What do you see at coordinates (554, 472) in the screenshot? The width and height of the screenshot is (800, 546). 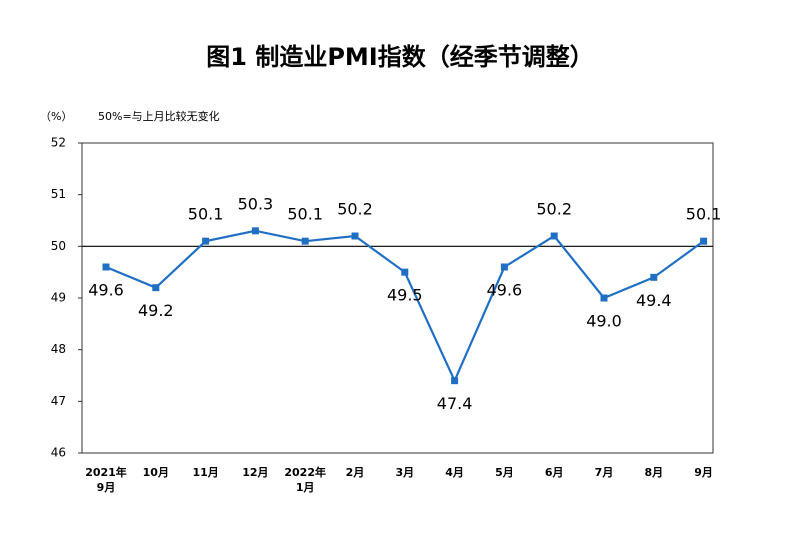 I see `x-tick-label: 6月` at bounding box center [554, 472].